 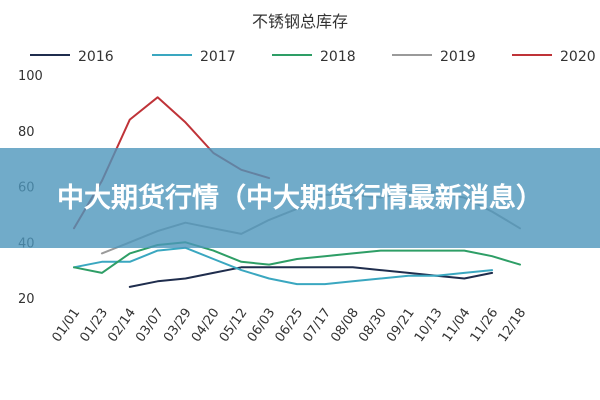 What do you see at coordinates (26, 132) in the screenshot?
I see `y-tick-label: 80` at bounding box center [26, 132].